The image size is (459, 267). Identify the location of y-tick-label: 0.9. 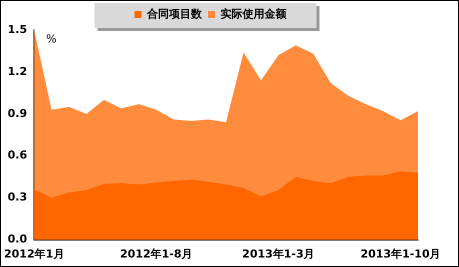
(18, 113).